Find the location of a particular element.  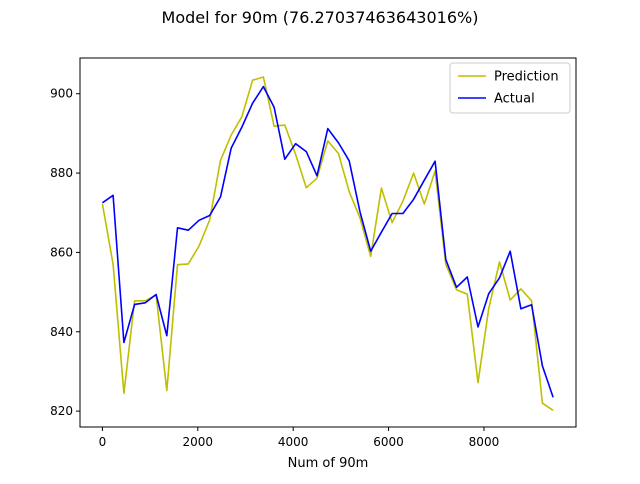

x-tick-label: 8000 is located at coordinates (484, 442).